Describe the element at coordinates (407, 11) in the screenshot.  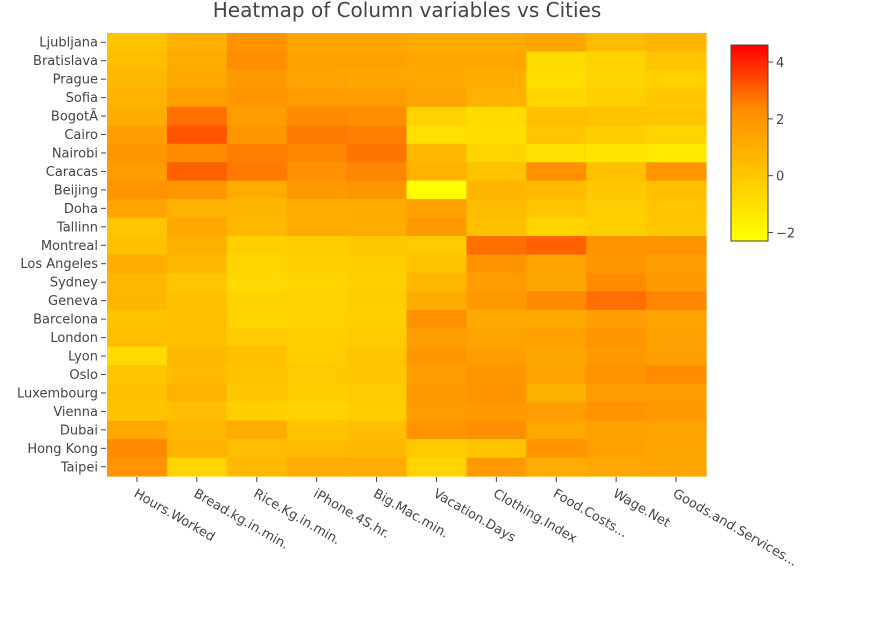
I see `chart-title: Heatmap of Column variables vs Cities` at that location.